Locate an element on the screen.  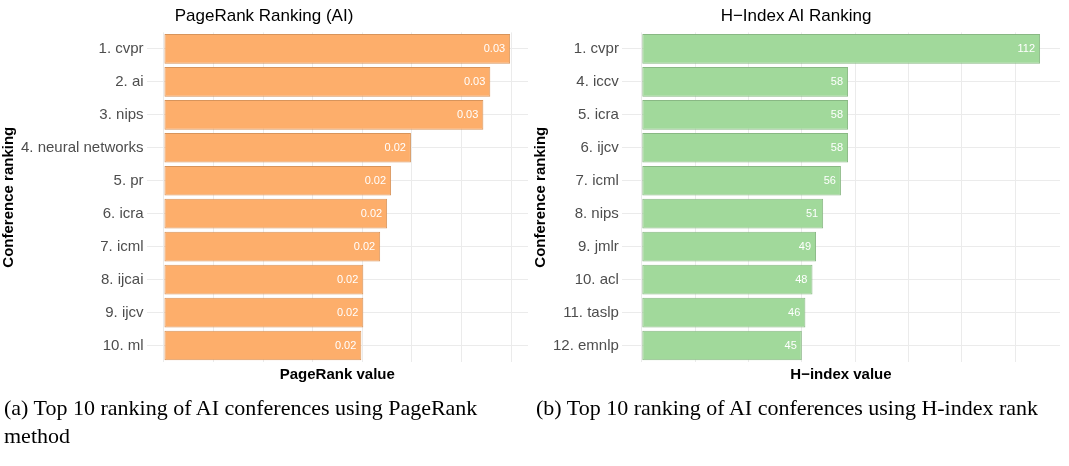
data-label: 112 is located at coordinates (1026, 47).